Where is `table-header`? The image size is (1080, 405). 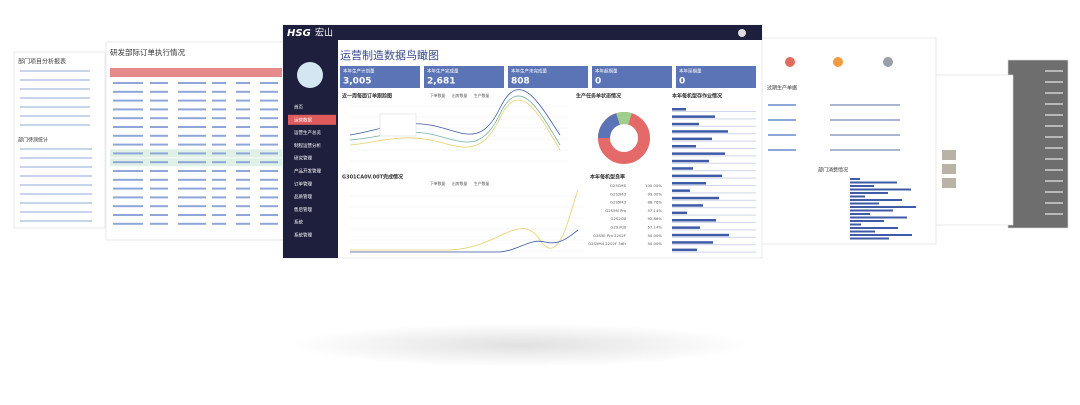 table-header is located at coordinates (196, 72).